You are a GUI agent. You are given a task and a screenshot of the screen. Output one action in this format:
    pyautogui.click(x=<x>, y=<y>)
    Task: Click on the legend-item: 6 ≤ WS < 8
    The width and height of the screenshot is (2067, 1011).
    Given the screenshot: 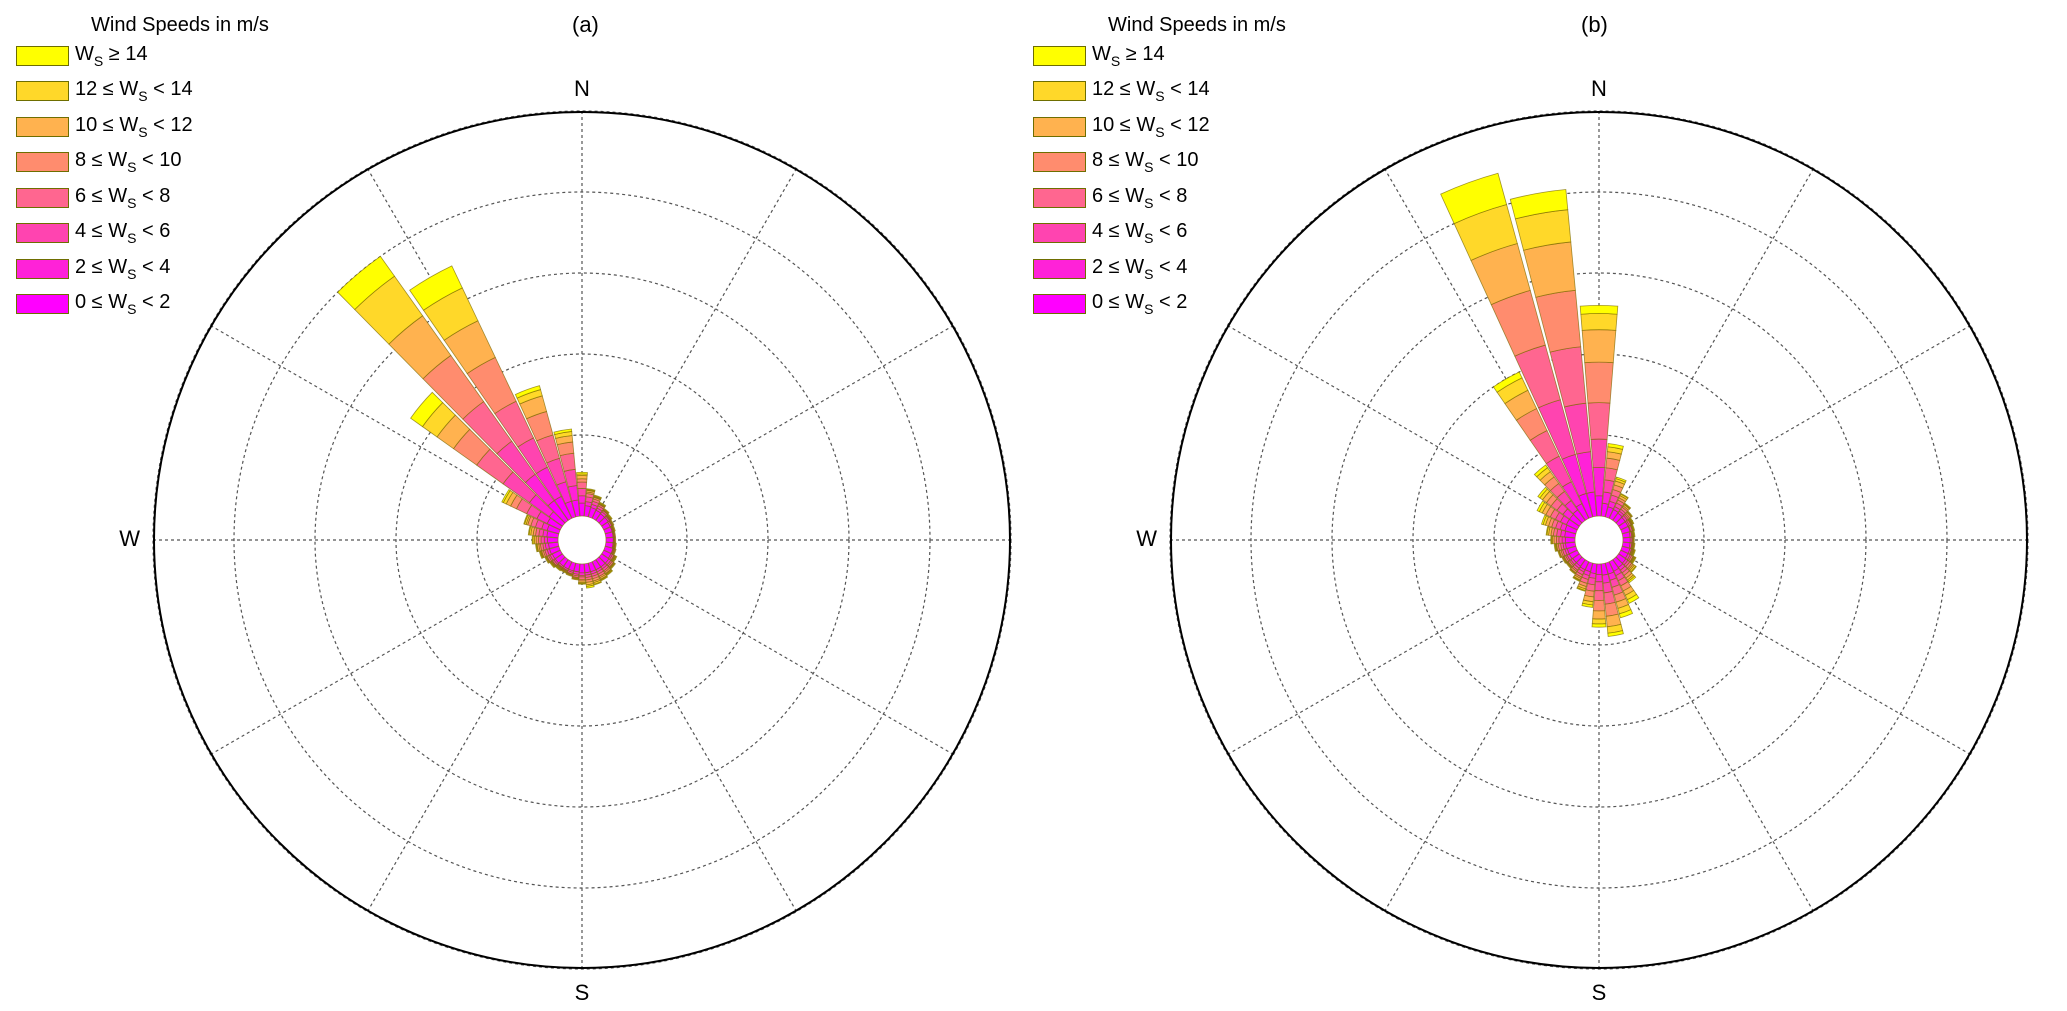 What is the action you would take?
    pyautogui.click(x=142, y=198)
    